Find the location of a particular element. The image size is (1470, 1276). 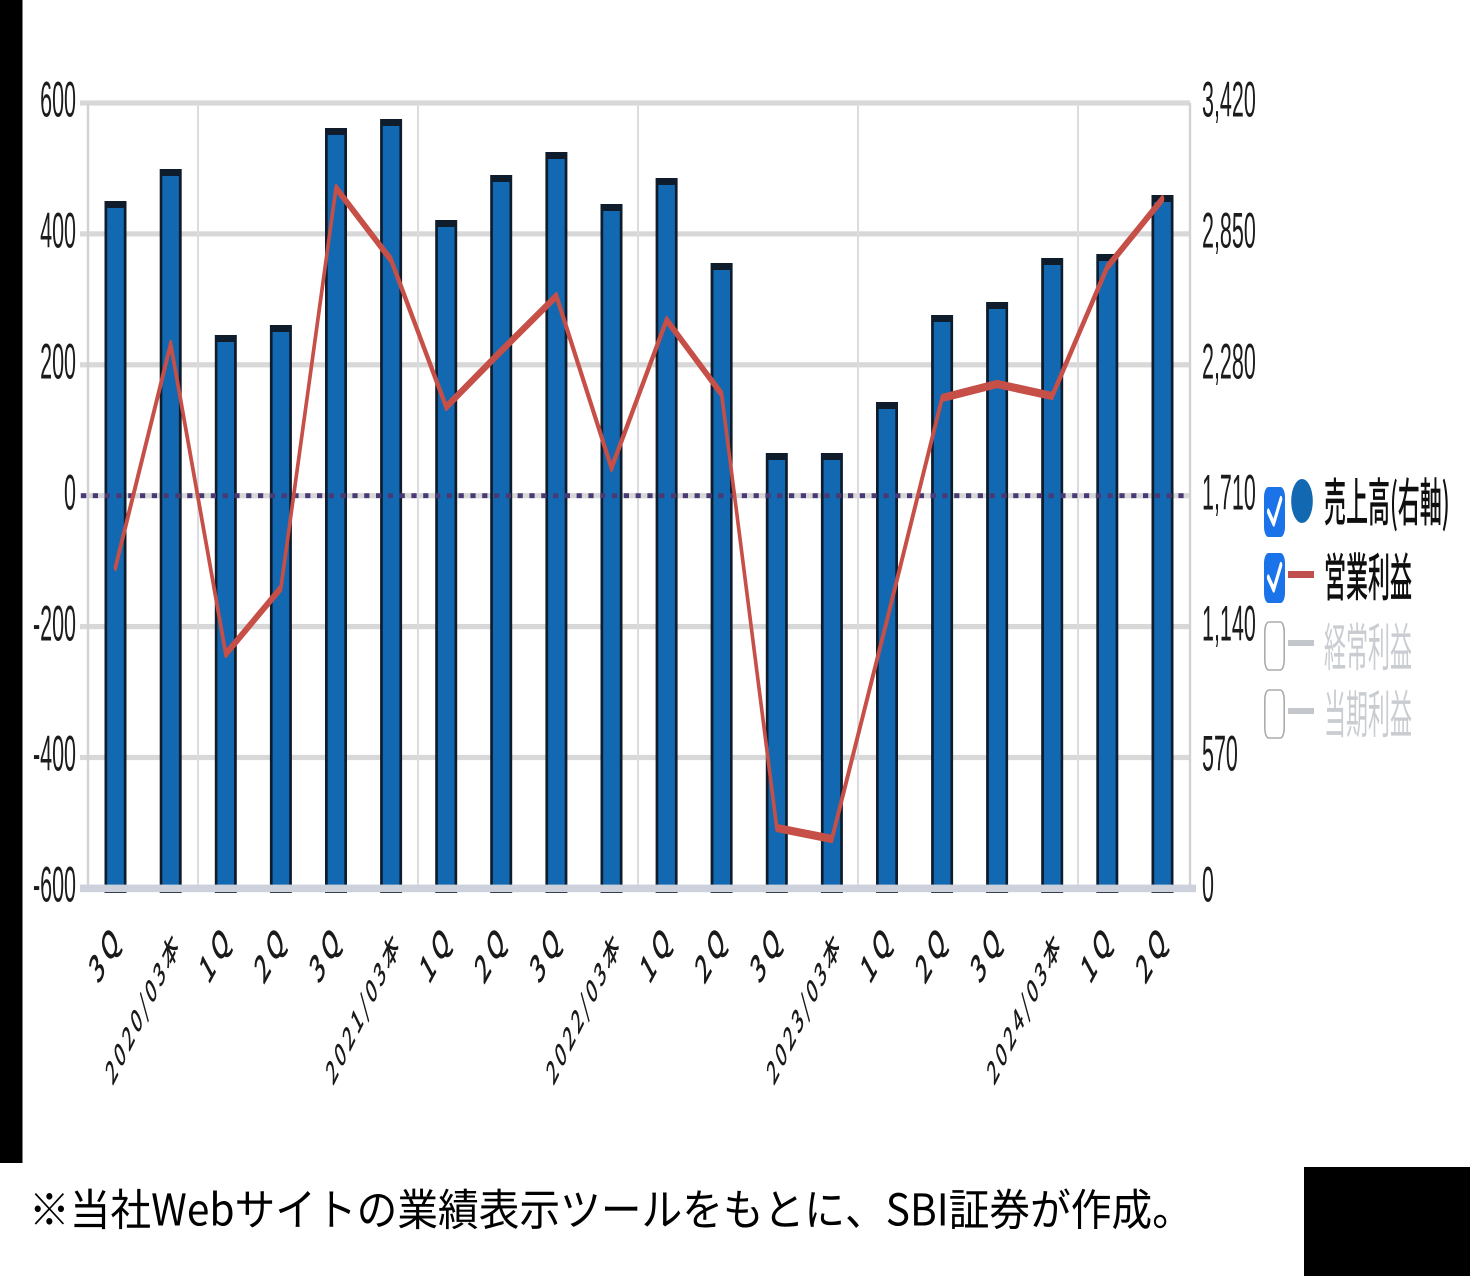

svg-text: 200 is located at coordinates (58, 362).